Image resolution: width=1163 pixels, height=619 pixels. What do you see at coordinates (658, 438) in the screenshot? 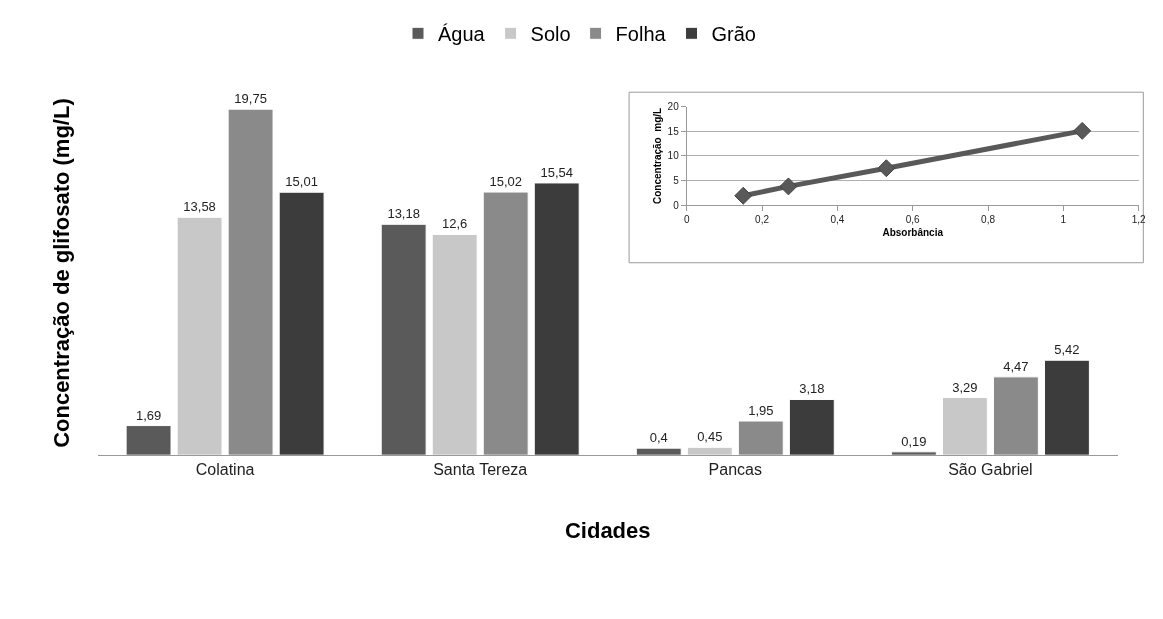
I see `data-label: 0,4` at bounding box center [658, 438].